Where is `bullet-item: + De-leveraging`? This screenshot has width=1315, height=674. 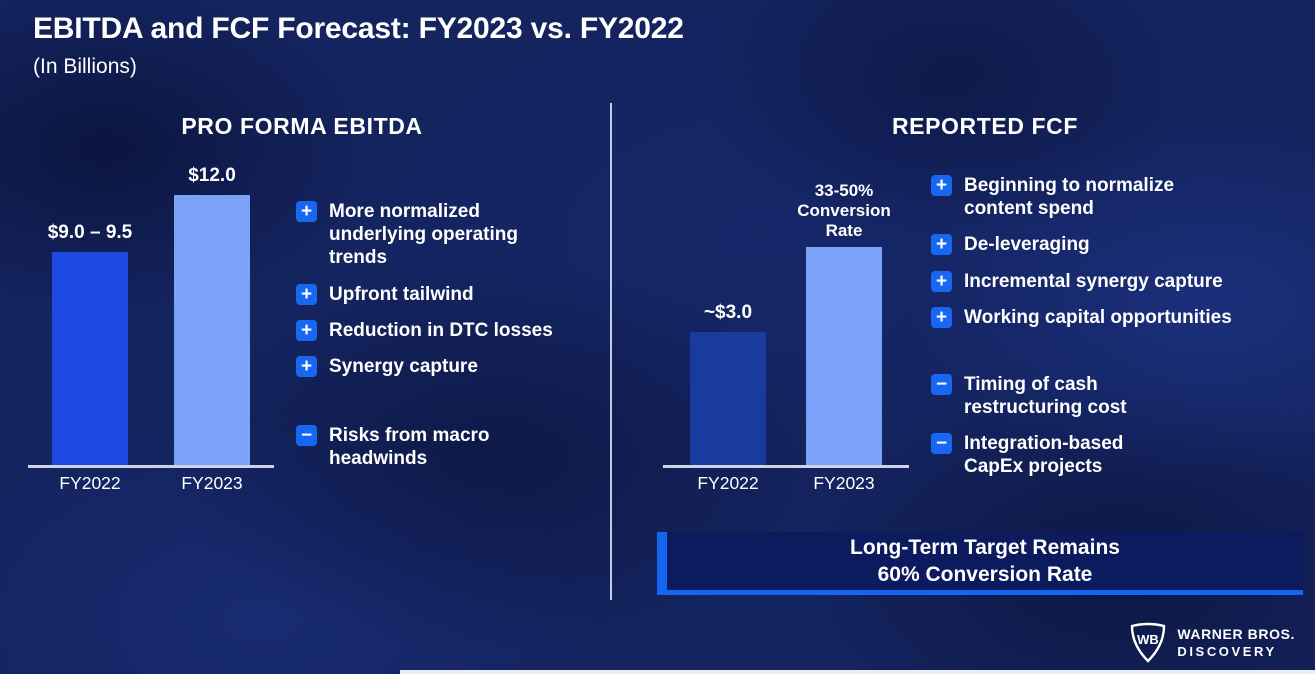 bullet-item: + De-leveraging is located at coordinates (1116, 244).